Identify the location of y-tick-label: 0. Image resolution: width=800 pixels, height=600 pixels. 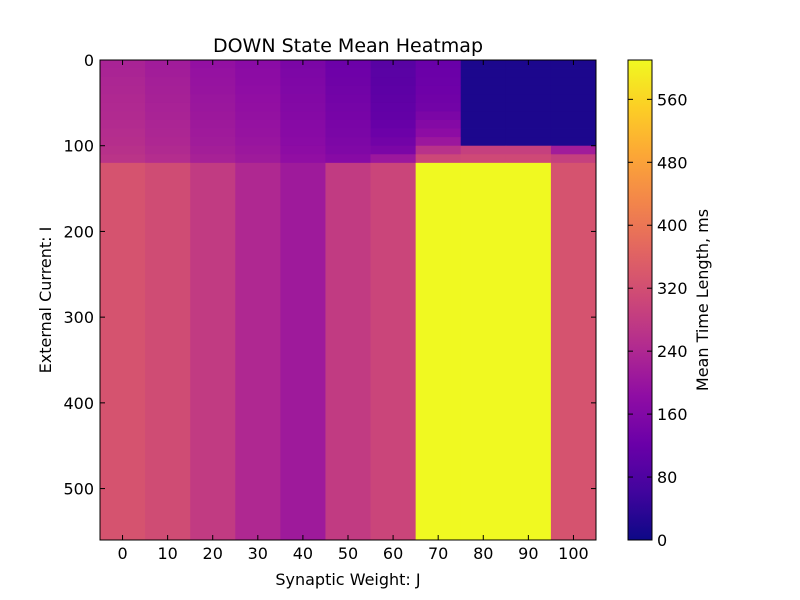
(89, 60).